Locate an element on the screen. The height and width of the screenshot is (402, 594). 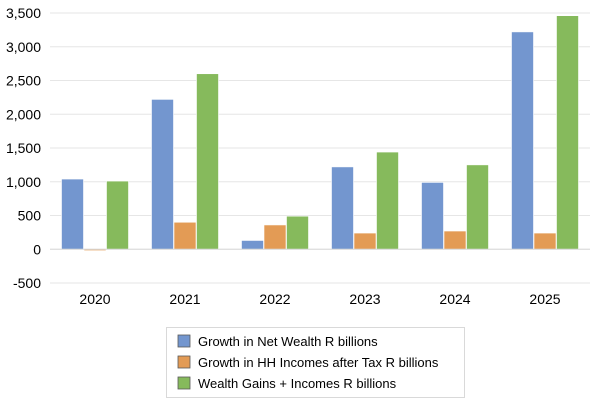
y-tick-label: 1,000 is located at coordinates (23, 182).